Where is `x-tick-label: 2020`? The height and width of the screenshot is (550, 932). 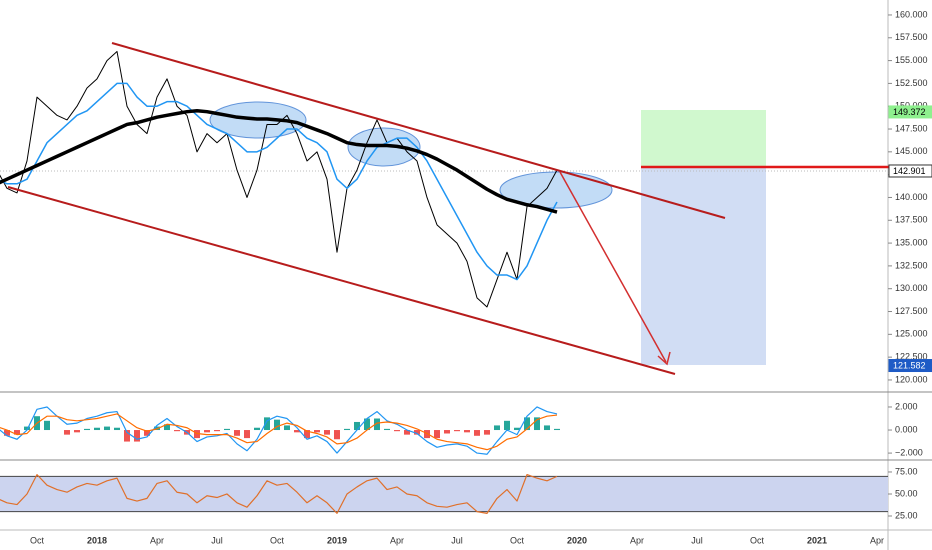
x-tick-label: 2020 is located at coordinates (577, 540).